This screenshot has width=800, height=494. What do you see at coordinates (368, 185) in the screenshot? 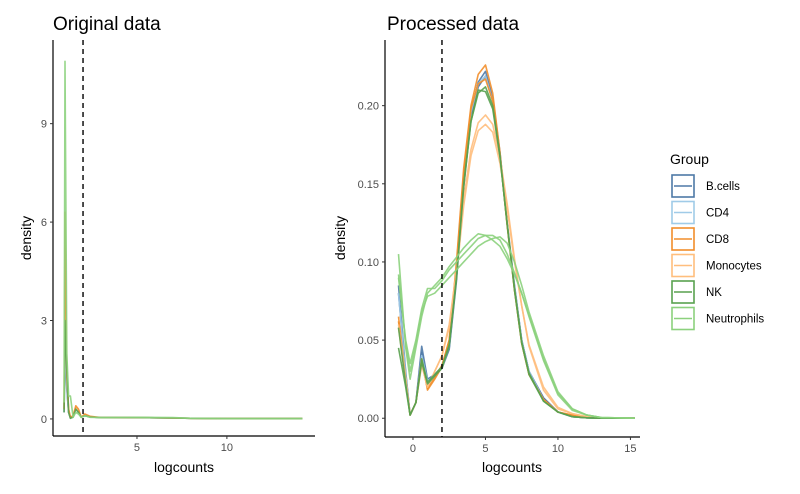
I see `right-y-tick-label: 0.15` at bounding box center [368, 185].